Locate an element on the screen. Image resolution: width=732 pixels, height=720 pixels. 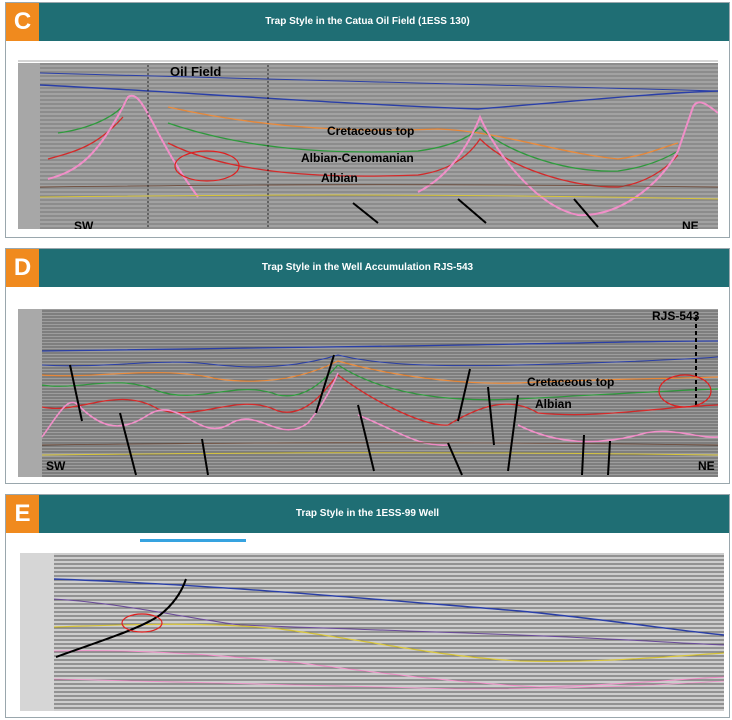
label-well: RJS-543 is located at coordinates (676, 316).